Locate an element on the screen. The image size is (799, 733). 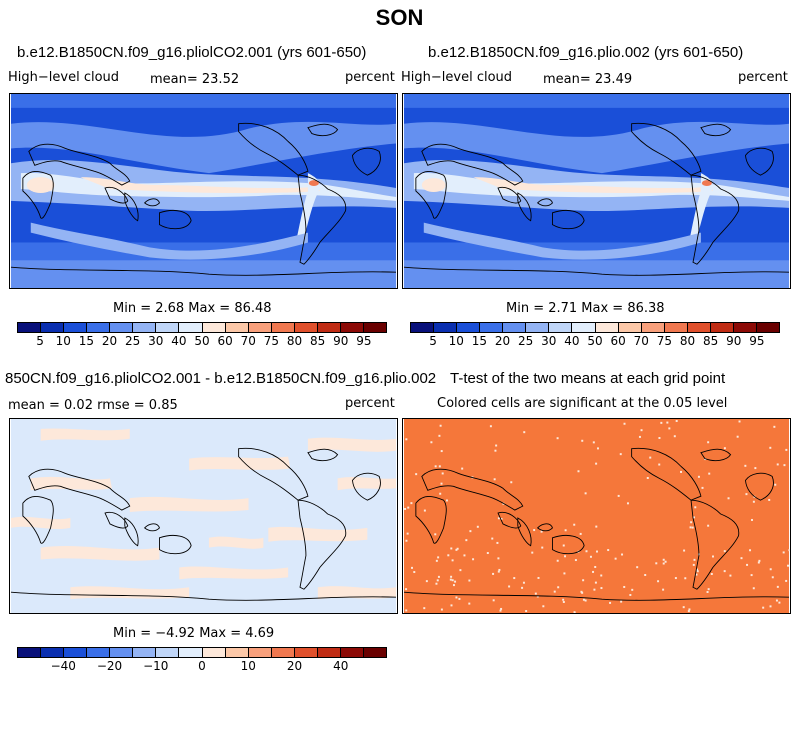
colorbar-tick-label: 80 is located at coordinates (687, 341).